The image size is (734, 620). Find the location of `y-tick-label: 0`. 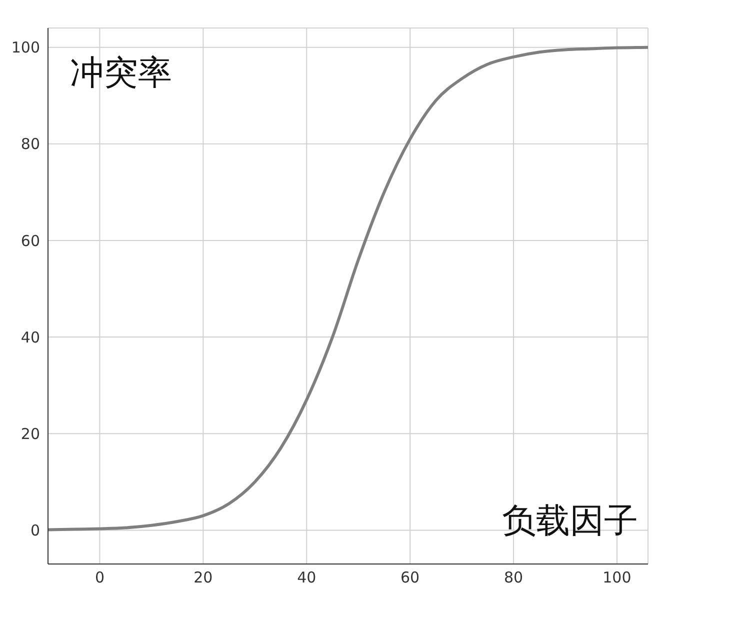

y-tick-label: 0 is located at coordinates (35, 531).